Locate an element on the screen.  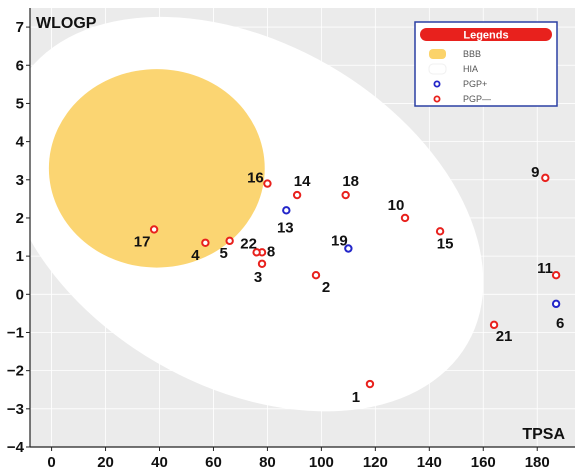
point-label-1: 1 is located at coordinates (356, 397).